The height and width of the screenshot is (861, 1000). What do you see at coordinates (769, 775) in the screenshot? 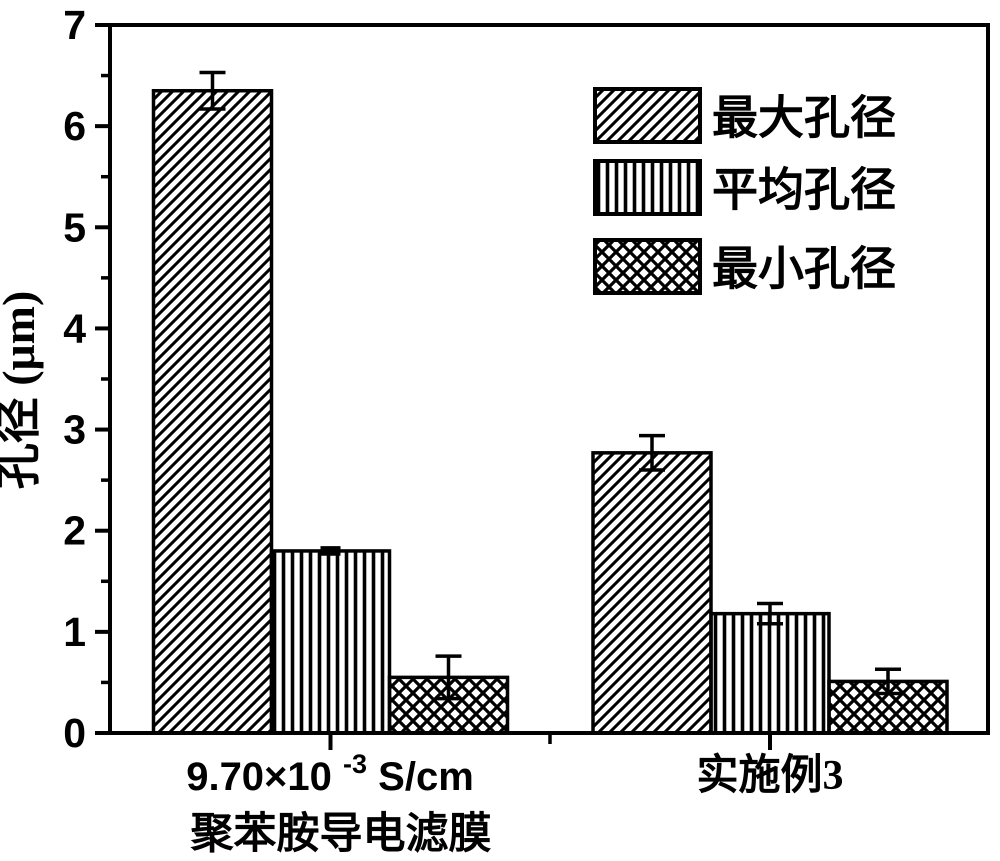
I see `category-2-label: 实施例3` at bounding box center [769, 775].